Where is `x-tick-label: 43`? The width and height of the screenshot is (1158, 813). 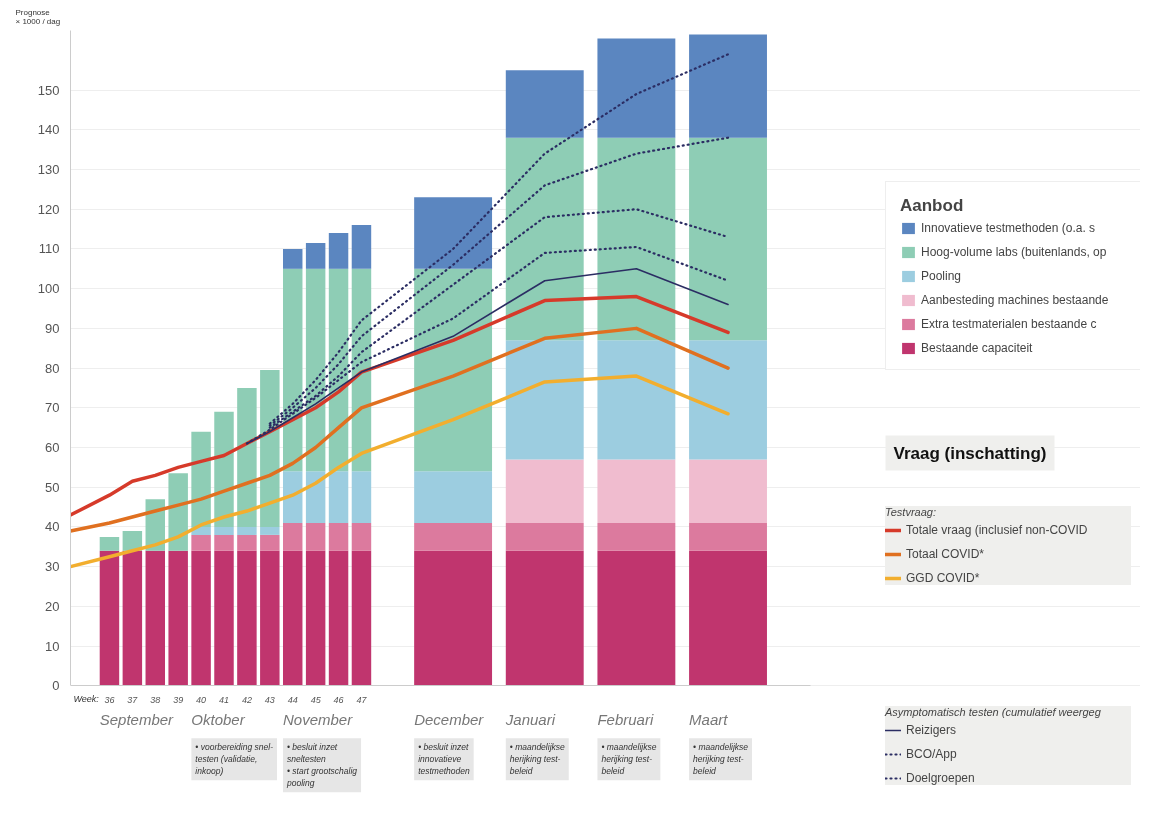
x-tick-label: 43 is located at coordinates (269, 699).